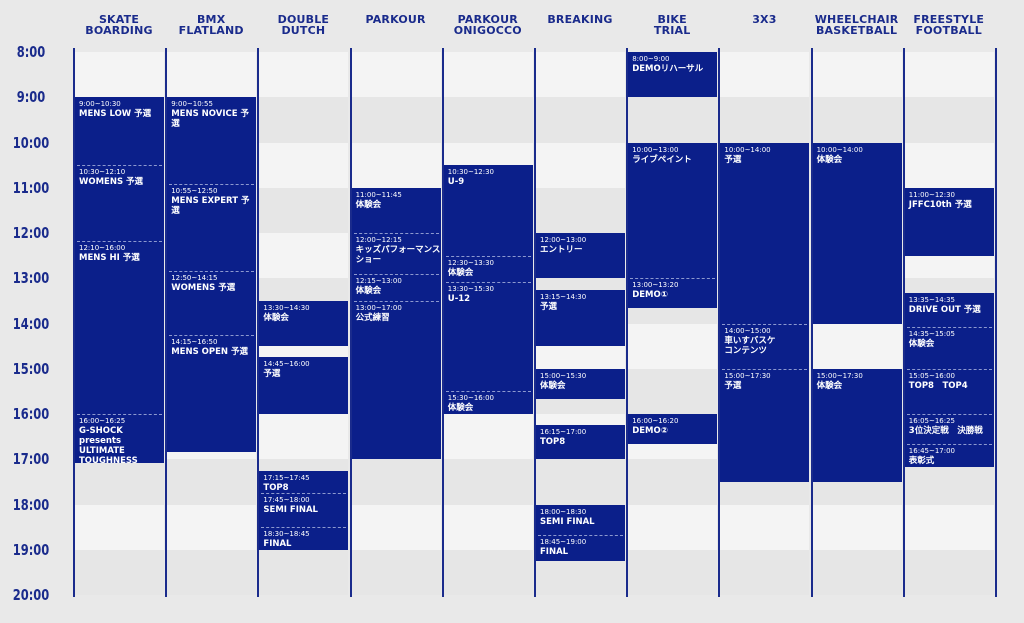 The height and width of the screenshot is (623, 1024). What do you see at coordinates (764, 341) in the screenshot?
I see `event-3x3: 14:00~15:00 車いすバスケ コンテンツ` at bounding box center [764, 341].